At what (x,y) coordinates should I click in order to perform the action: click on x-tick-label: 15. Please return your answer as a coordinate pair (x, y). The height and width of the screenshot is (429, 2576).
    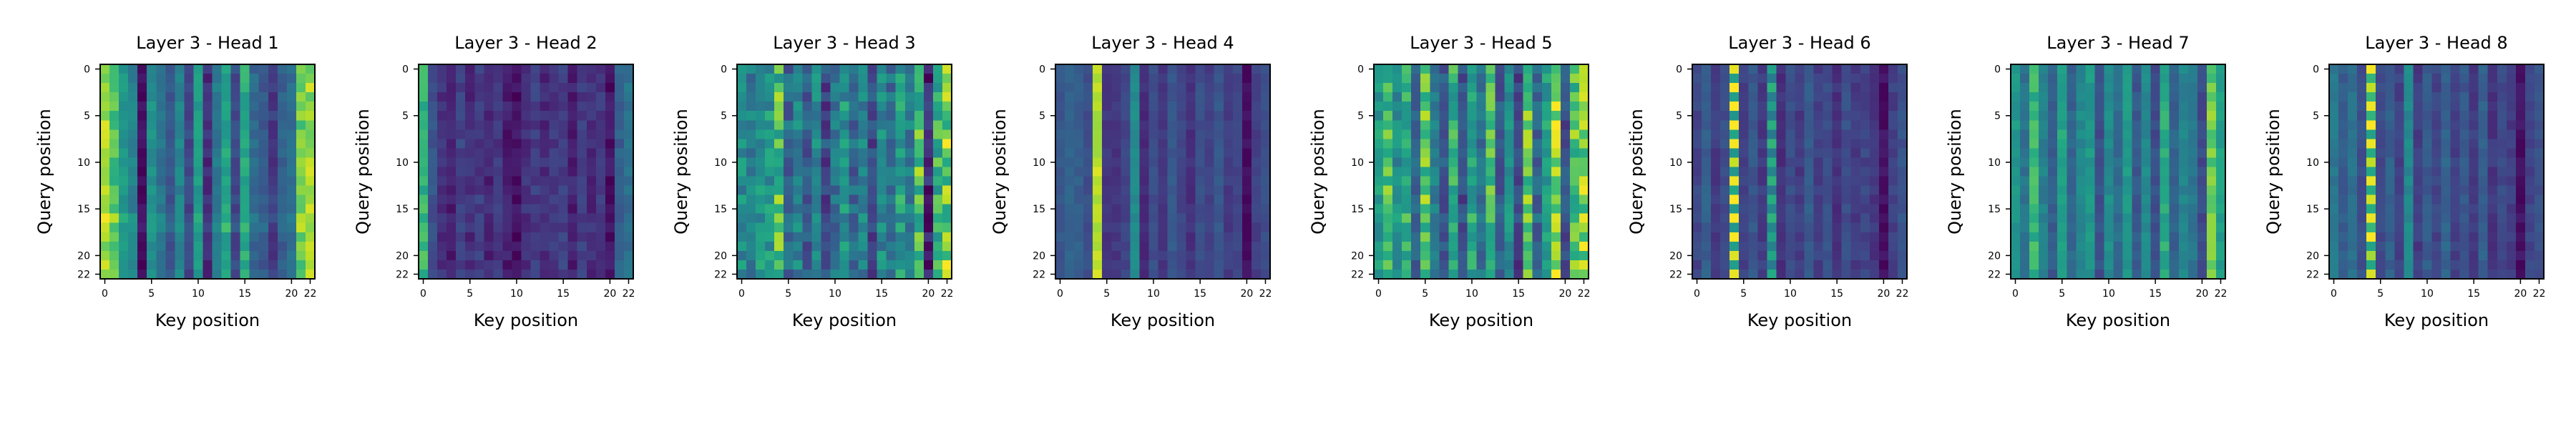
    Looking at the image, I should click on (2473, 294).